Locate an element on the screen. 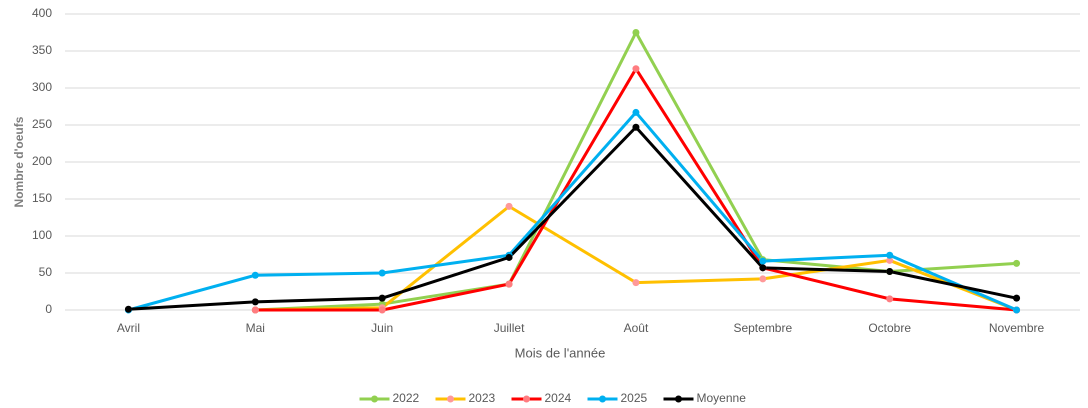 The width and height of the screenshot is (1088, 408). legend-label: 2024 is located at coordinates (558, 398).